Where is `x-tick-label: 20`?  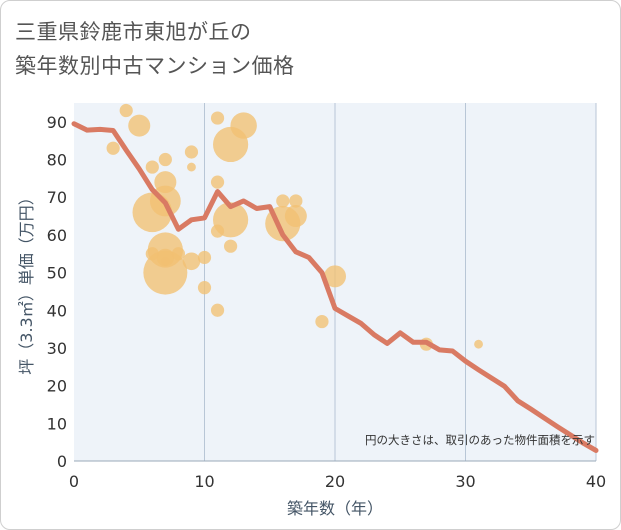
x-tick-label: 20 is located at coordinates (335, 481).